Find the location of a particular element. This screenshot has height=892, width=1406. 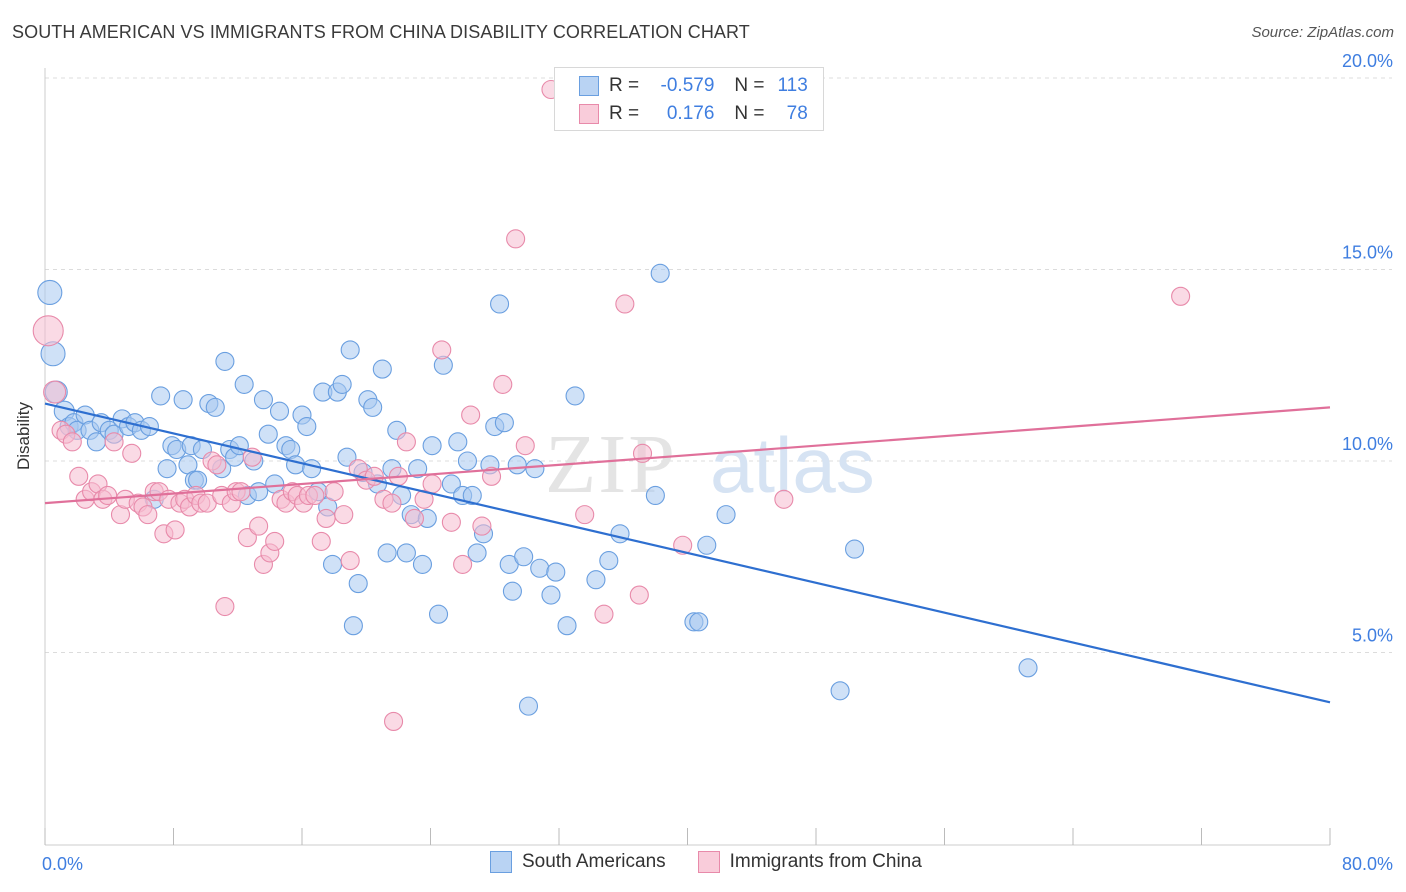

r-value: 0.176 is located at coordinates (690, 113).